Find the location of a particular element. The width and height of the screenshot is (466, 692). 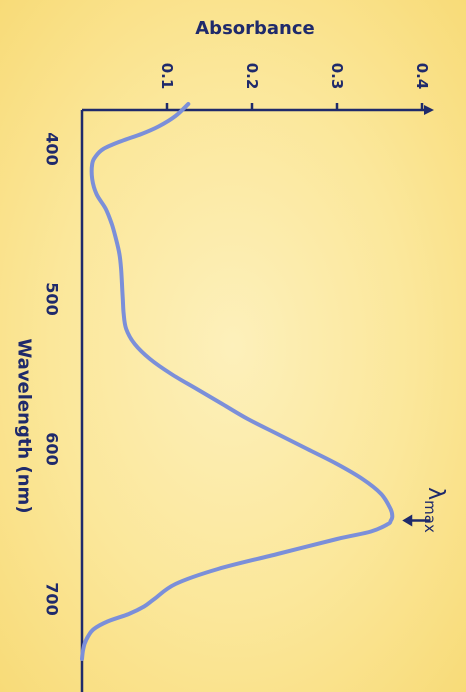

wavelength-tick-label: 700 is located at coordinates (52, 598).